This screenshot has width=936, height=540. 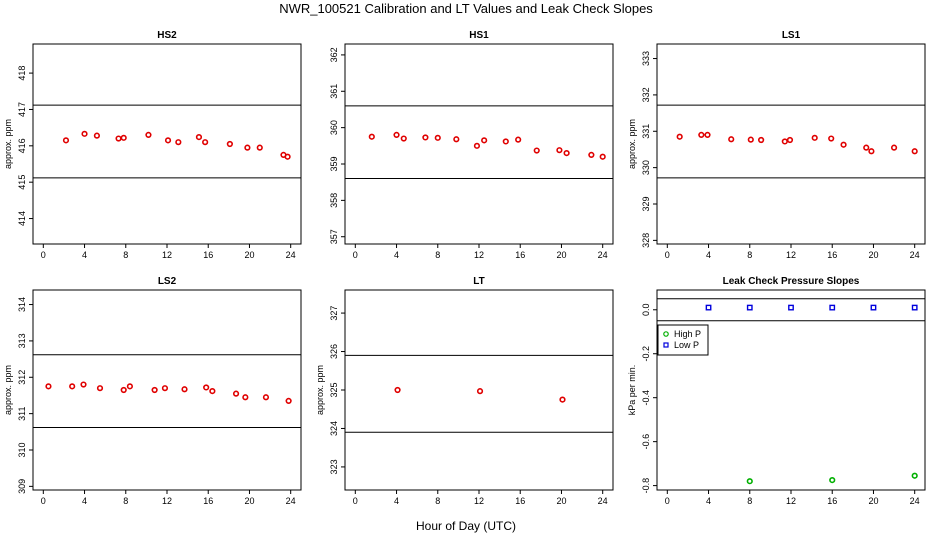 I want to click on x-axis-label: Hour of Day (UTC), so click(x=466, y=526).